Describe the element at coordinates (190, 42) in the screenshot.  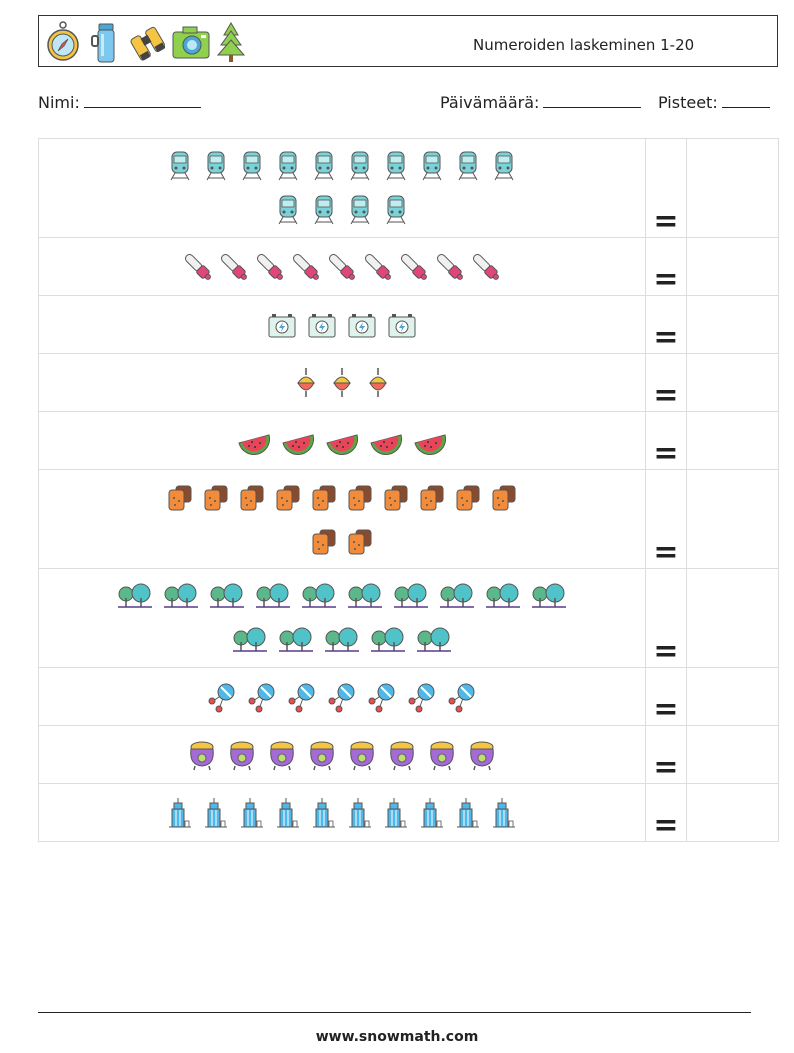
I see `camera-icon` at that location.